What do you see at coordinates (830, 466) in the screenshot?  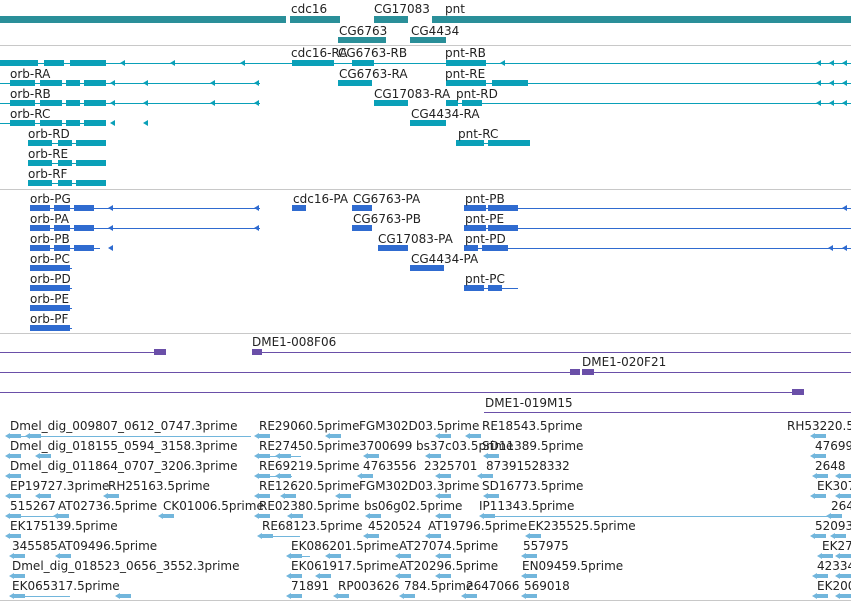 I see `est-label-2648: 2648` at bounding box center [830, 466].